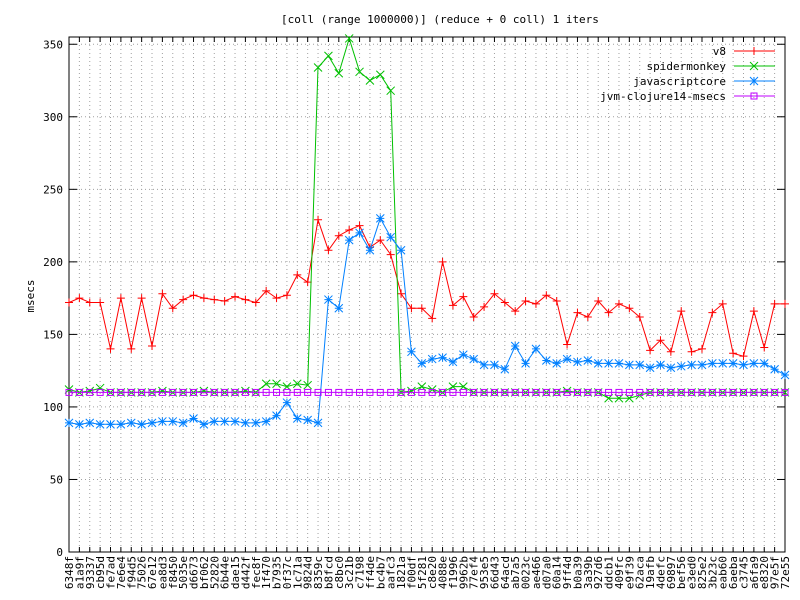 The image size is (800, 600). I want to click on x-tick-label: 72e55, so click(785, 572).